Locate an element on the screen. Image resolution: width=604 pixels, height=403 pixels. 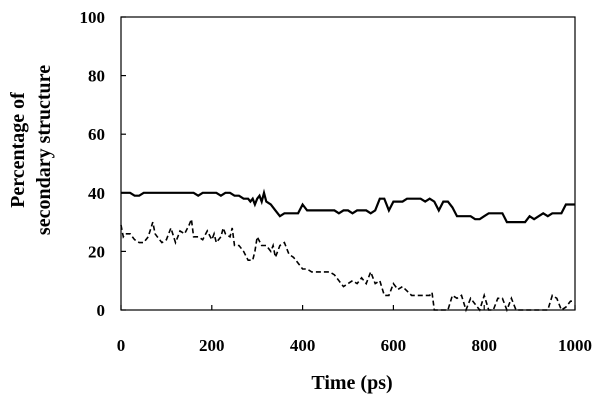
solid-series-line is located at coordinates (348, 206).